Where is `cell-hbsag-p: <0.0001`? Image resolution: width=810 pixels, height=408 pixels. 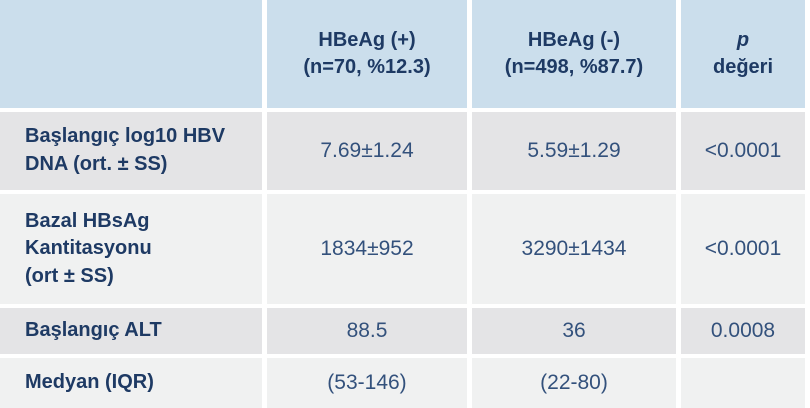
cell-hbsag-p: <0.0001 is located at coordinates (743, 249).